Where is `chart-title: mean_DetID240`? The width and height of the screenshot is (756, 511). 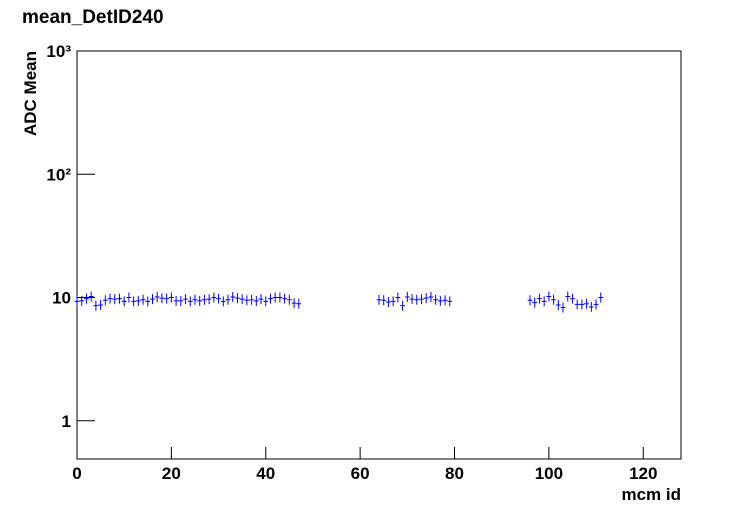
chart-title: mean_DetID240 is located at coordinates (93, 17).